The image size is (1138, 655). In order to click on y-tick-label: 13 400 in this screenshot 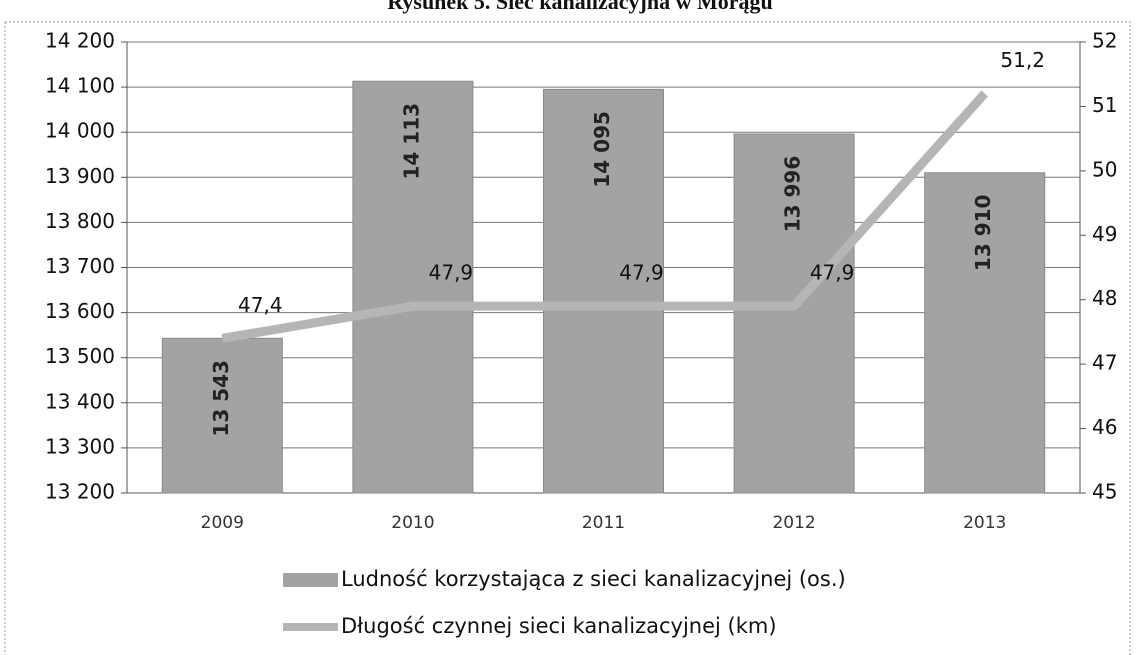, I will do `click(80, 401)`.